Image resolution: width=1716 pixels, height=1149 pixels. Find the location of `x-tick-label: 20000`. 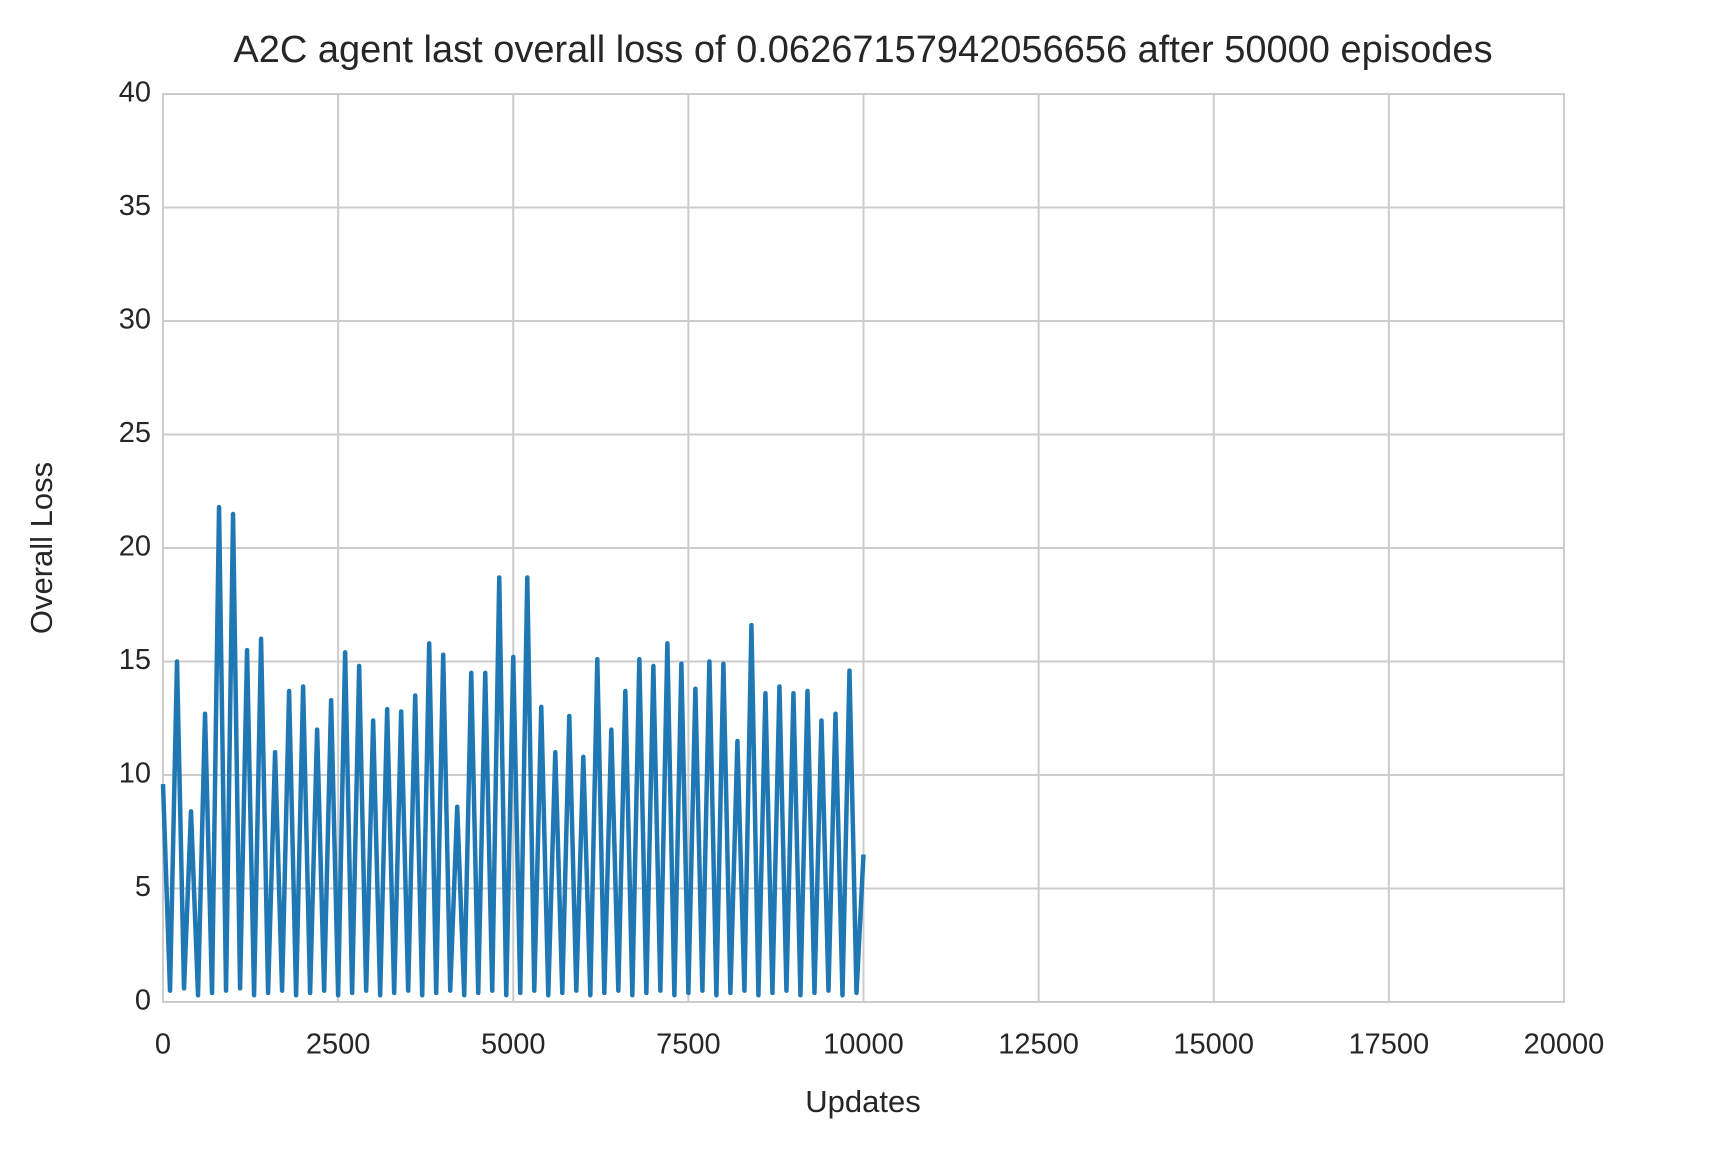

x-tick-label: 20000 is located at coordinates (1564, 1045).